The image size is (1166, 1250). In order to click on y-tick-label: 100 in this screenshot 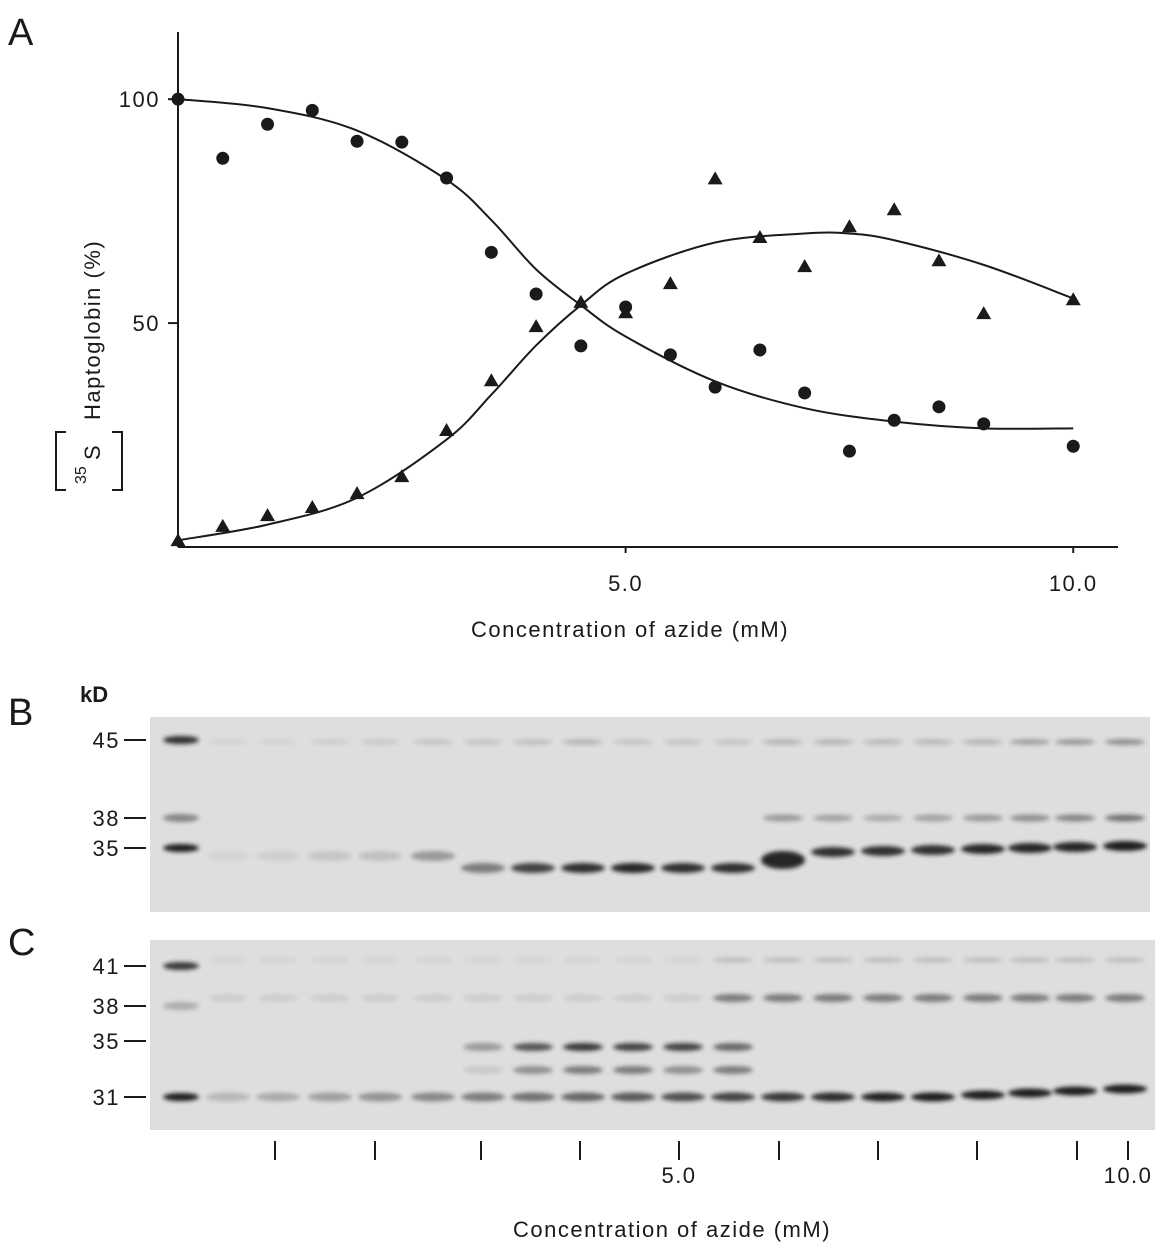, I will do `click(139, 99)`.